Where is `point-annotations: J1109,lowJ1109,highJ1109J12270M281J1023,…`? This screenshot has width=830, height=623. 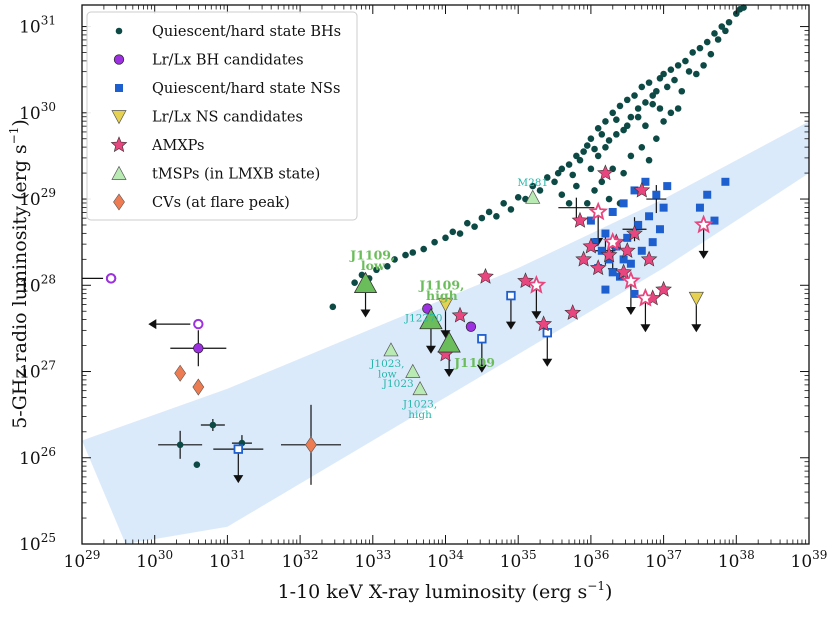
point-annotations: J1109,lowJ1109,highJ1109J12270M281J1023,… is located at coordinates (448, 299).